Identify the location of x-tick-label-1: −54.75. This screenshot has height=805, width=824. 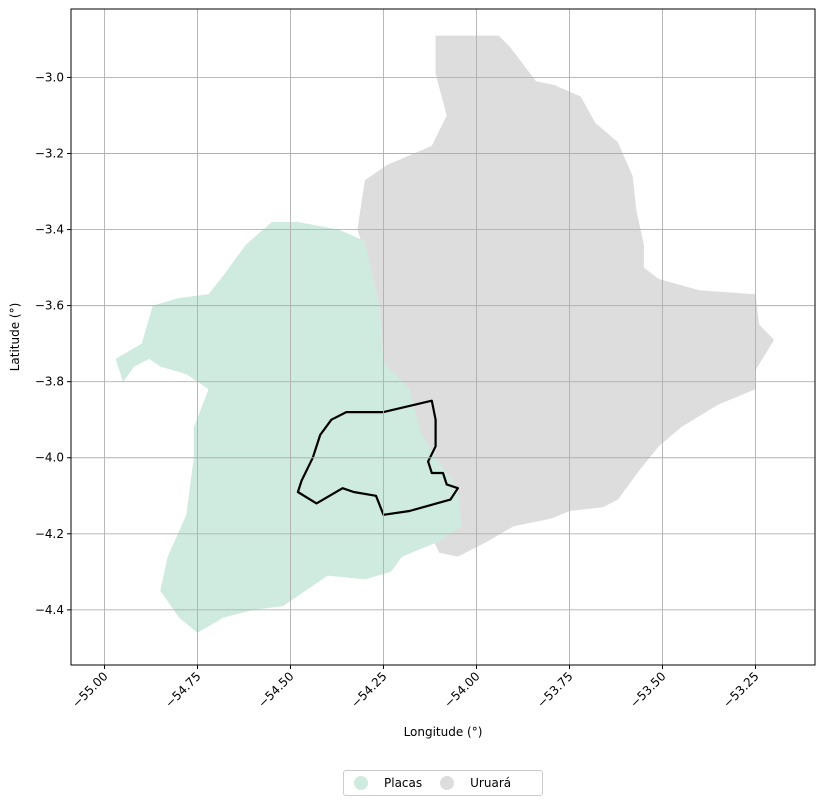
(182, 689).